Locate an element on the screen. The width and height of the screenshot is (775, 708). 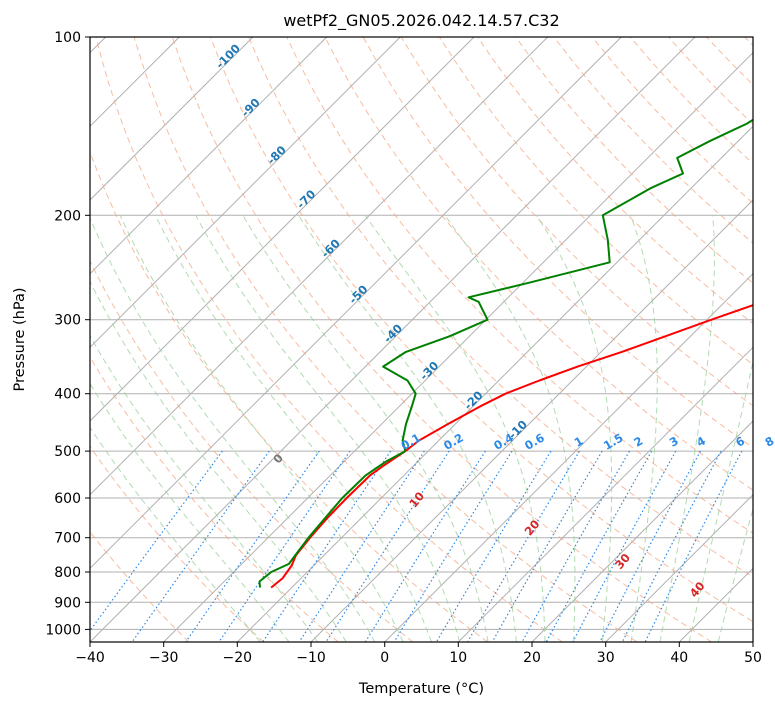
x-tick-label: 0 is located at coordinates (384, 658).